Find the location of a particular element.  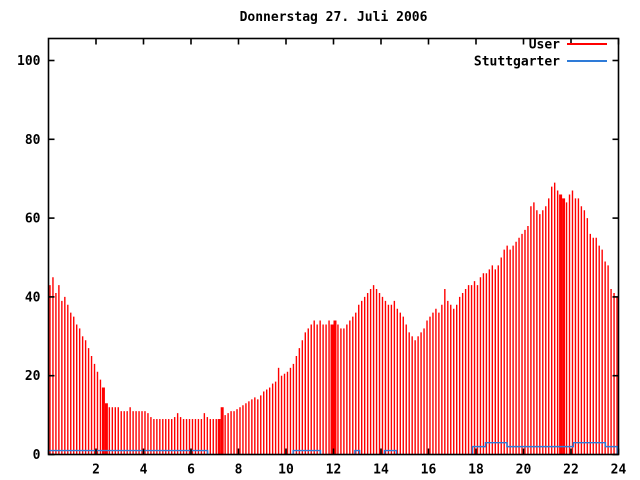

x-tick-label: 2 is located at coordinates (96, 470).